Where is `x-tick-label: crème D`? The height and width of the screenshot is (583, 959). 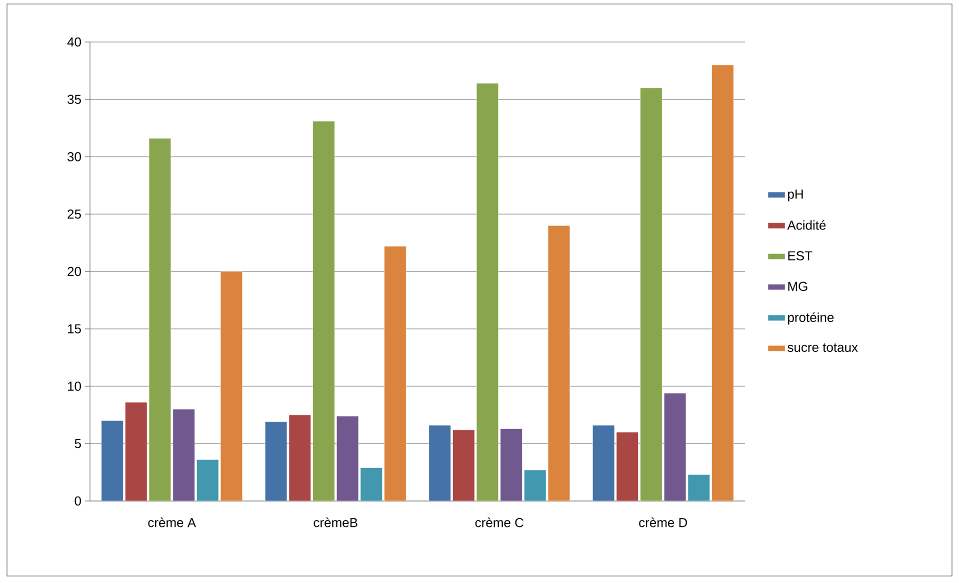 x-tick-label: crème D is located at coordinates (663, 523).